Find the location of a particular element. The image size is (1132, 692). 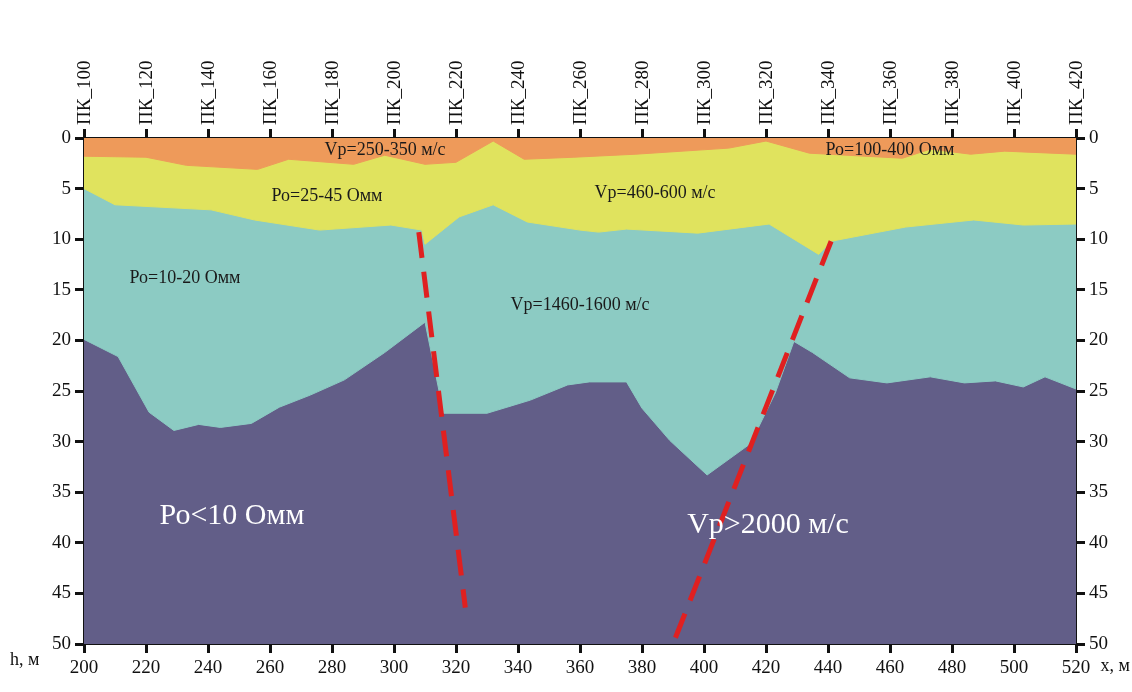

x-tick-label: 460 is located at coordinates (890, 667).